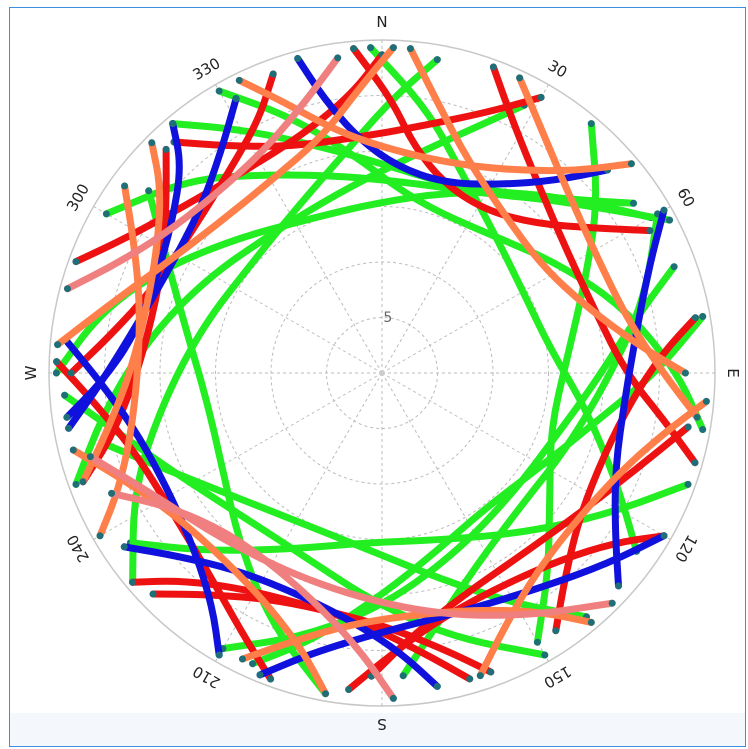 The width and height of the screenshot is (748, 749). What do you see at coordinates (382, 724) in the screenshot?
I see `south-label: S` at bounding box center [382, 724].